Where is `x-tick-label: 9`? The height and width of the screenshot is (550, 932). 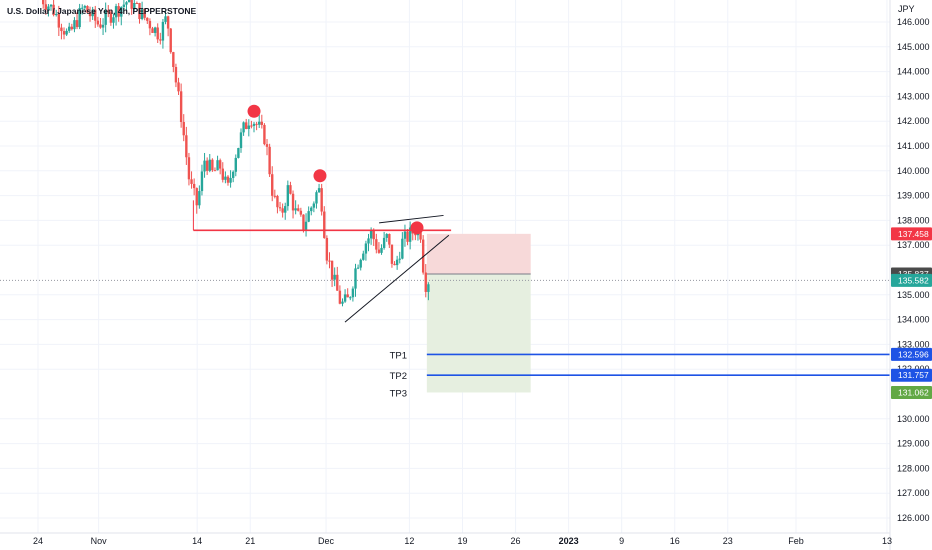 x-tick-label: 9 is located at coordinates (621, 541).